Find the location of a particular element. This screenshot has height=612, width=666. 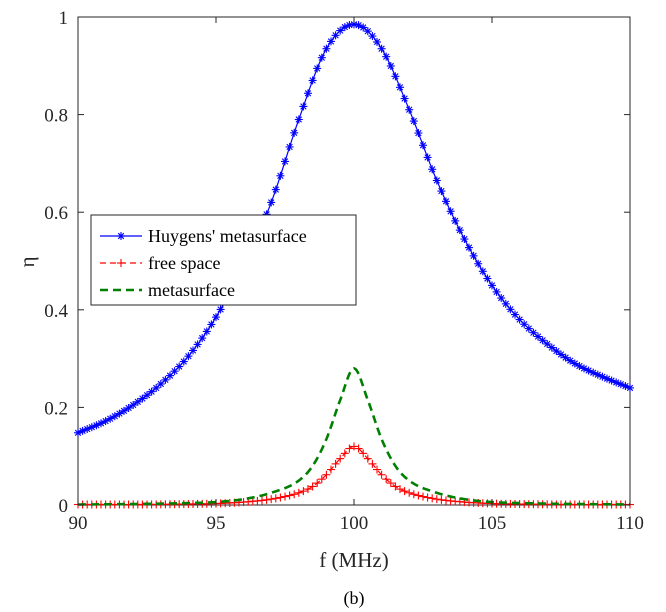

legend-label: metasurface is located at coordinates (191, 290).